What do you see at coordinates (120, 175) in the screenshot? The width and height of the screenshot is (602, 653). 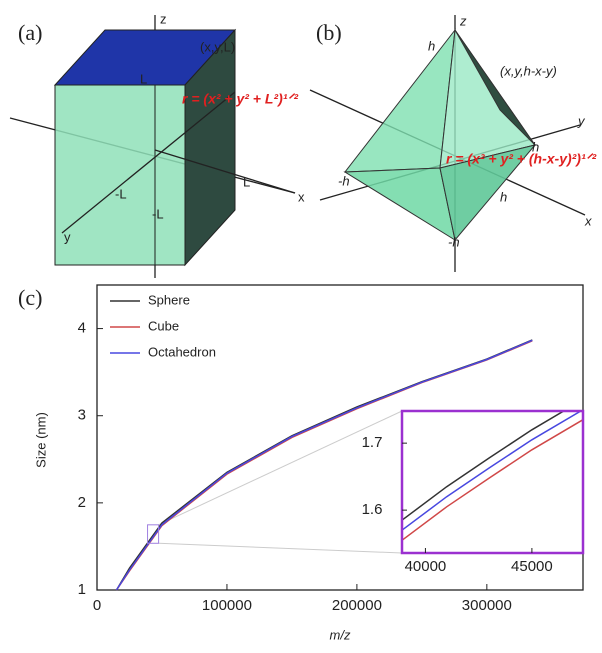 I see `cube-front` at bounding box center [120, 175].